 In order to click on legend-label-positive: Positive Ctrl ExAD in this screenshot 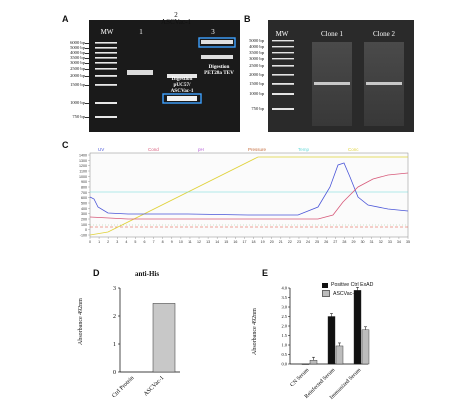, I will do `click(352, 285)`.